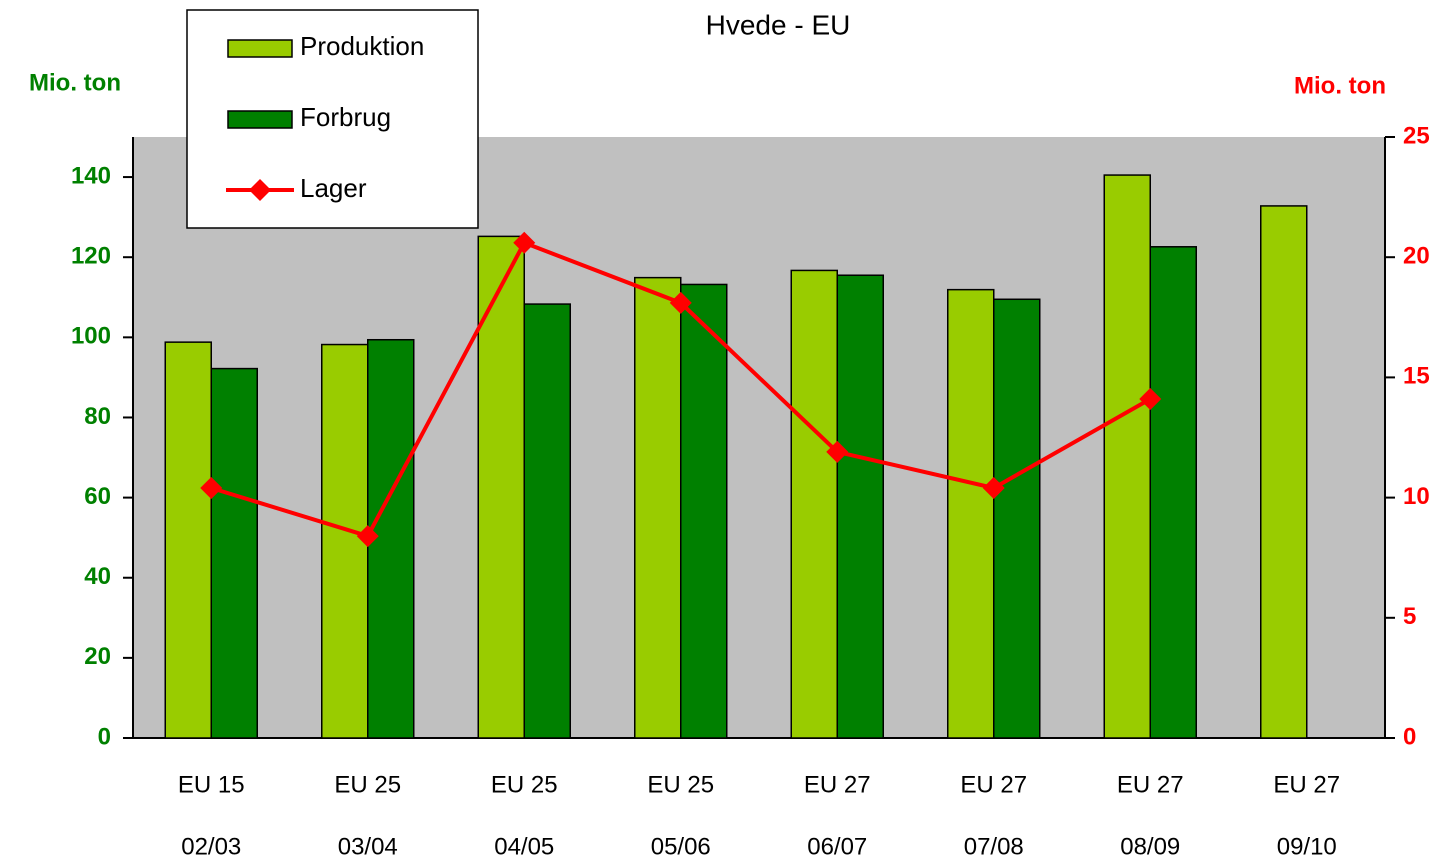 The width and height of the screenshot is (1451, 863). Describe the element at coordinates (1416, 496) in the screenshot. I see `y2-tick-label: 10` at that location.